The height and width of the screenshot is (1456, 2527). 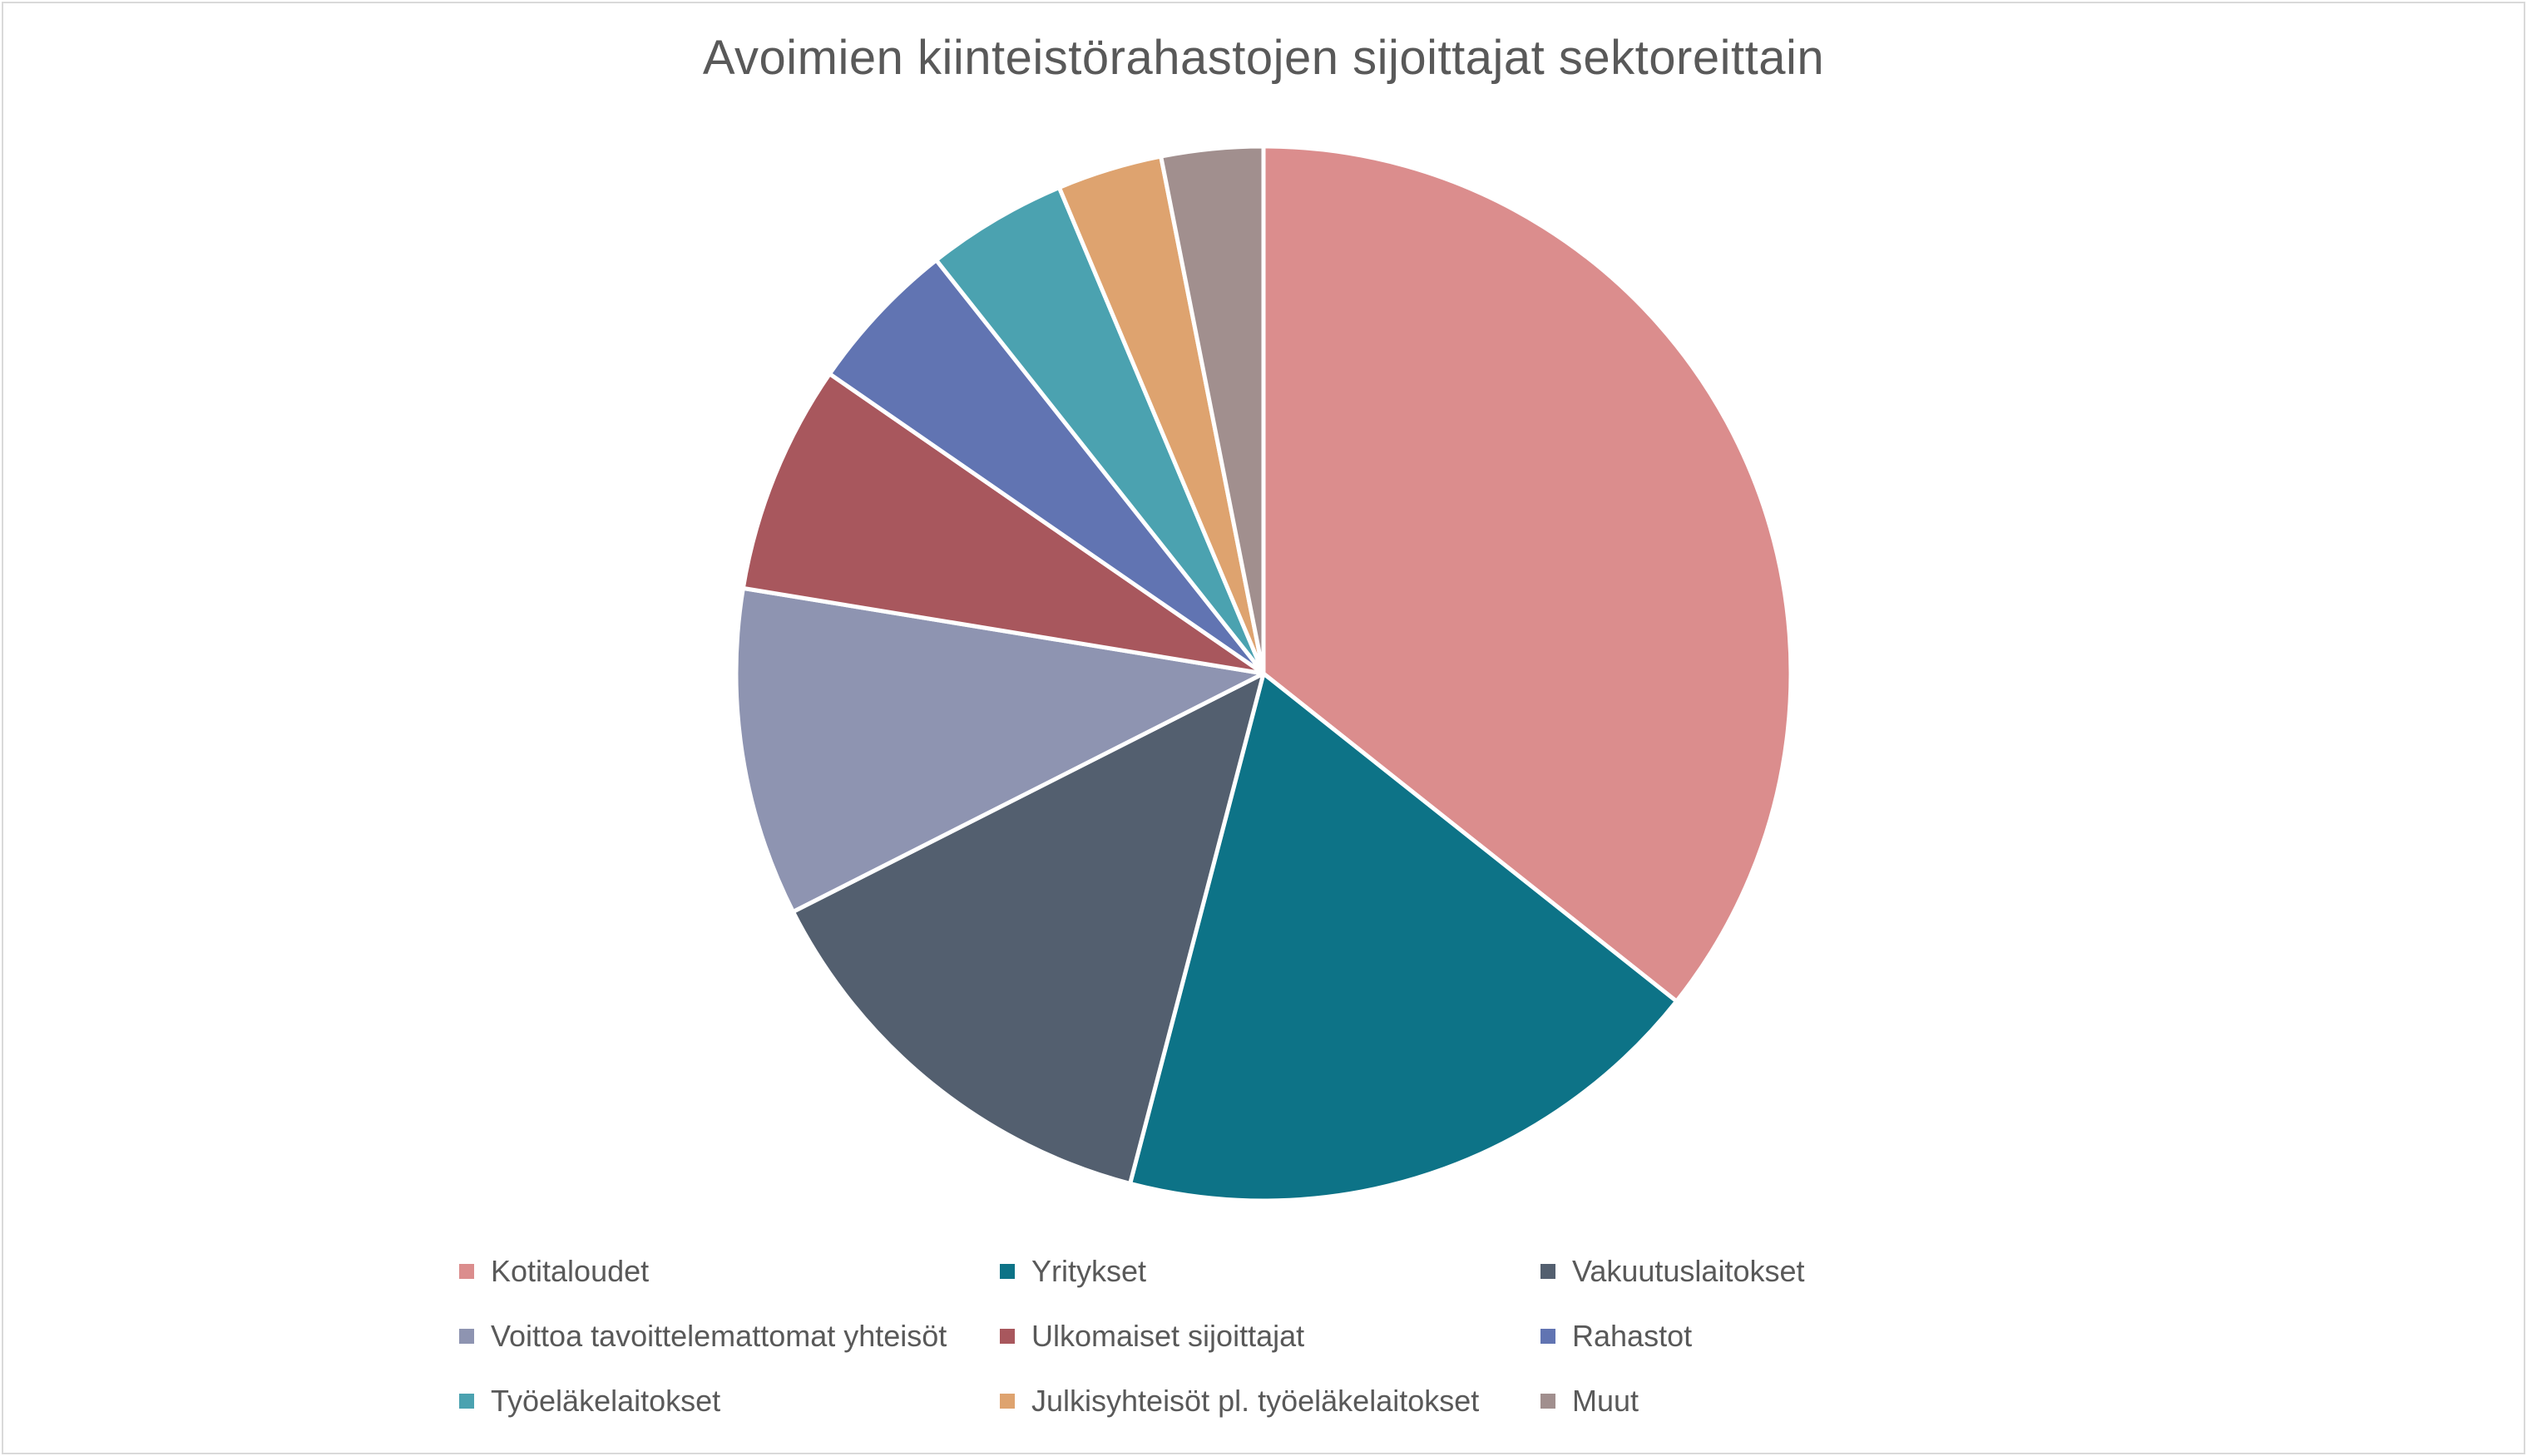 I want to click on pie-slice-vakuutuslaitokset, so click(x=1028, y=928).